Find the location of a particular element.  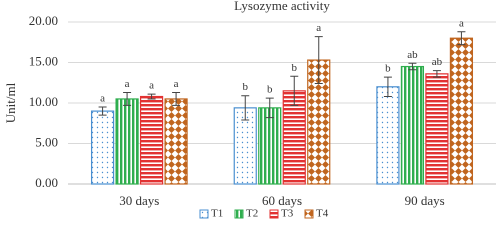

legend-label: T2 is located at coordinates (252, 214).